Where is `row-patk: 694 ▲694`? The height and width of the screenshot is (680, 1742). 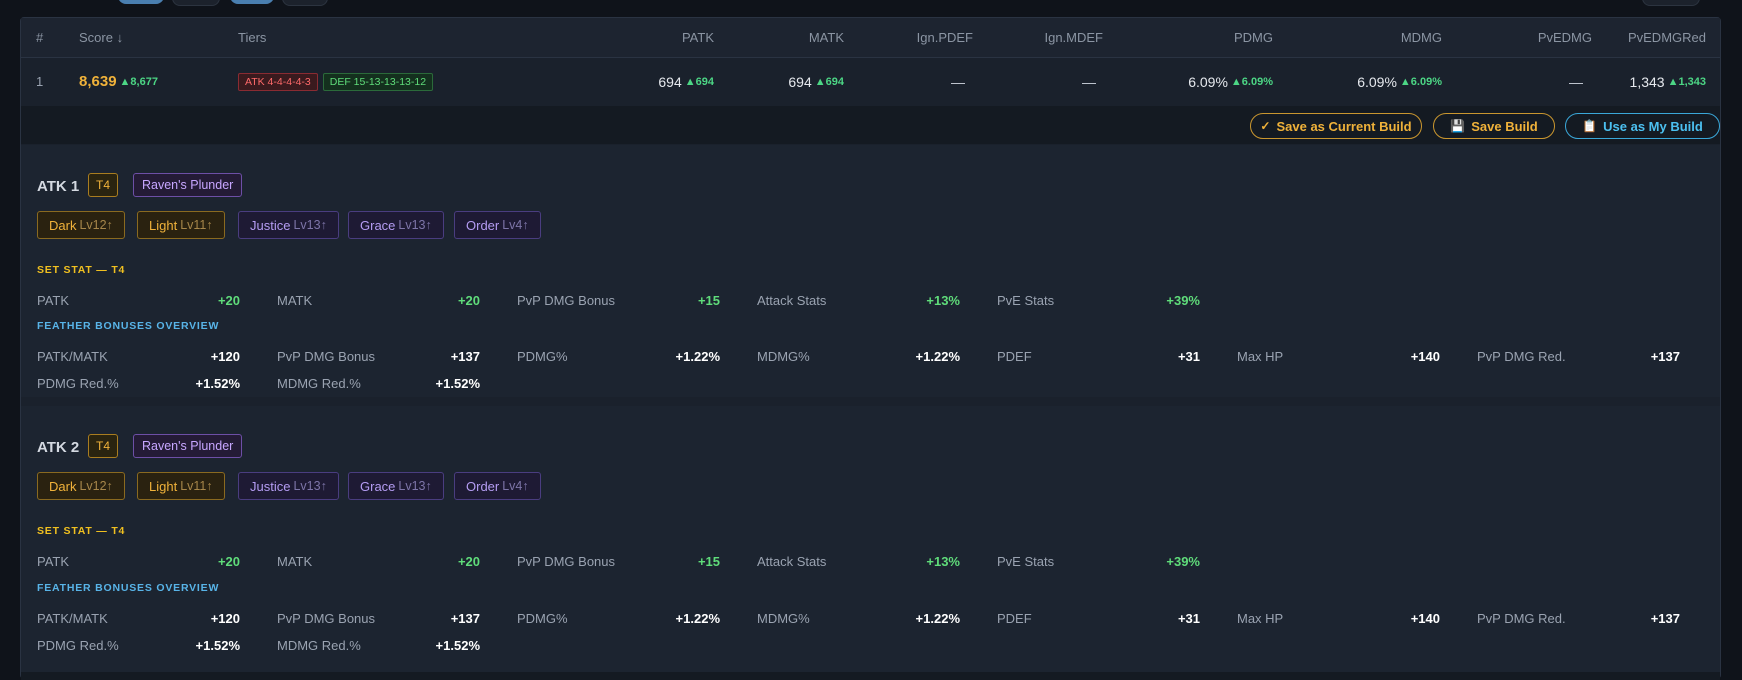
row-patk: 694 ▲694 is located at coordinates (652, 81).